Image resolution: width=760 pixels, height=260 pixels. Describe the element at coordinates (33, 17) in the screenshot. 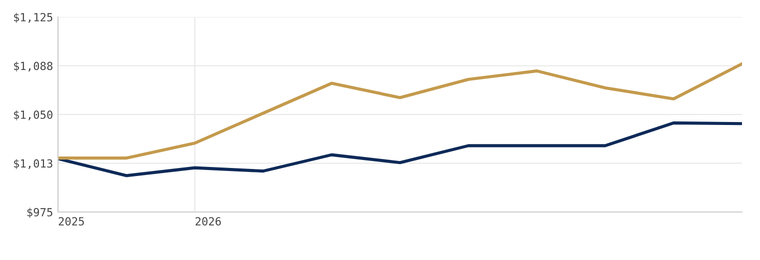

I see `y-tick-label: $1,125` at that location.